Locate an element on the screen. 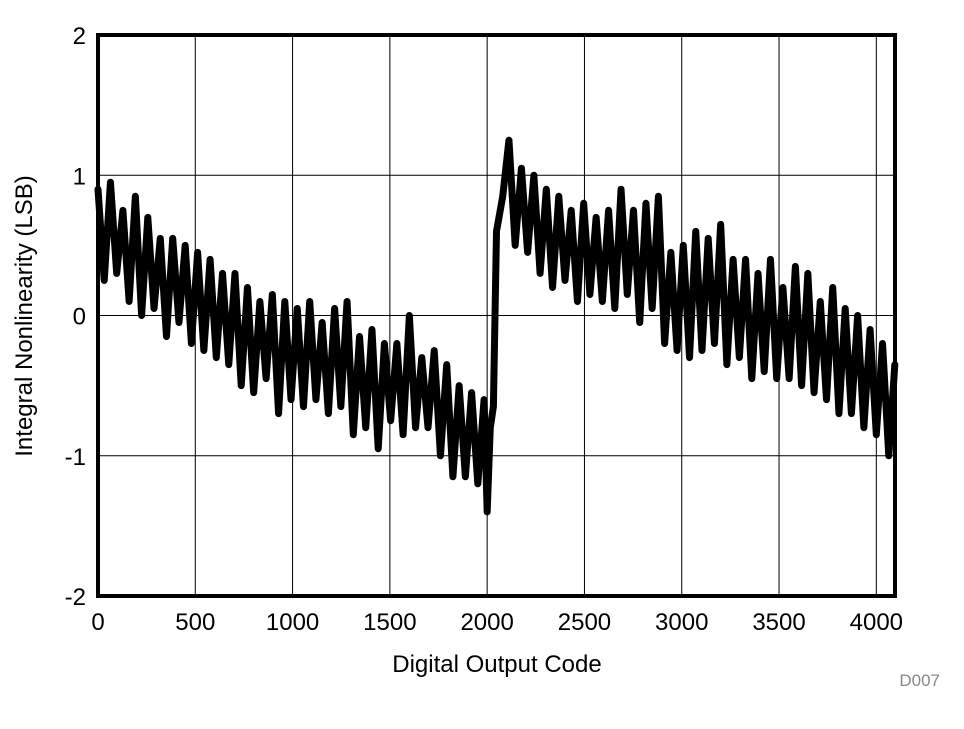  y-tick-label: -2 is located at coordinates (75, 597).